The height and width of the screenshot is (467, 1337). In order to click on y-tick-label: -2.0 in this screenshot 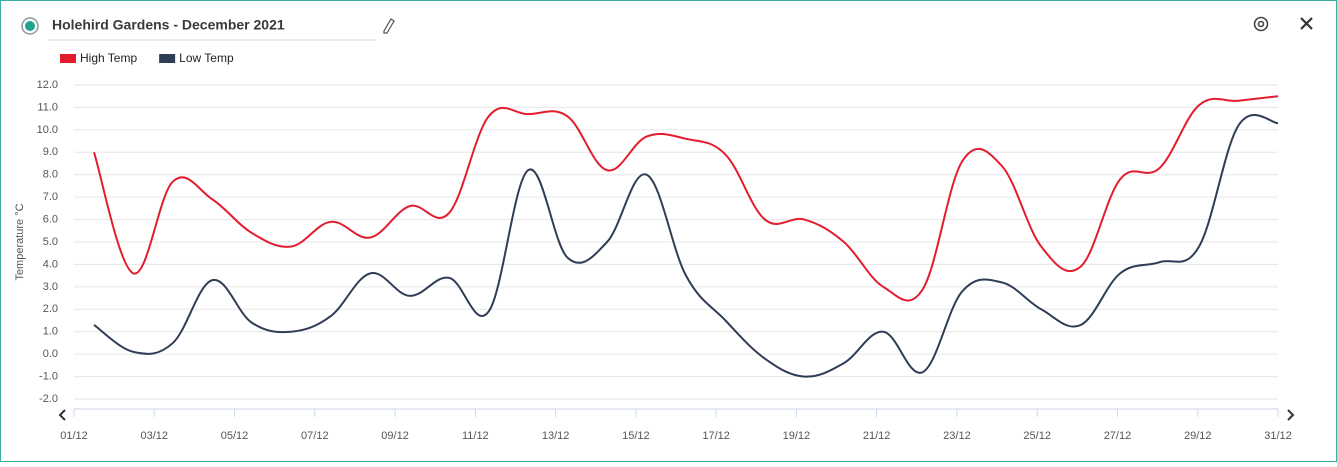, I will do `click(48, 399)`.